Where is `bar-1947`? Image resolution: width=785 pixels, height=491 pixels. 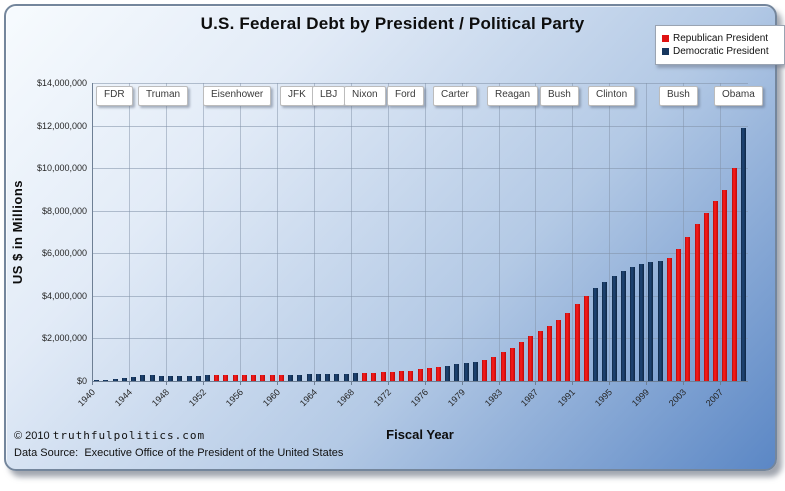
bar-1947 is located at coordinates (161, 378).